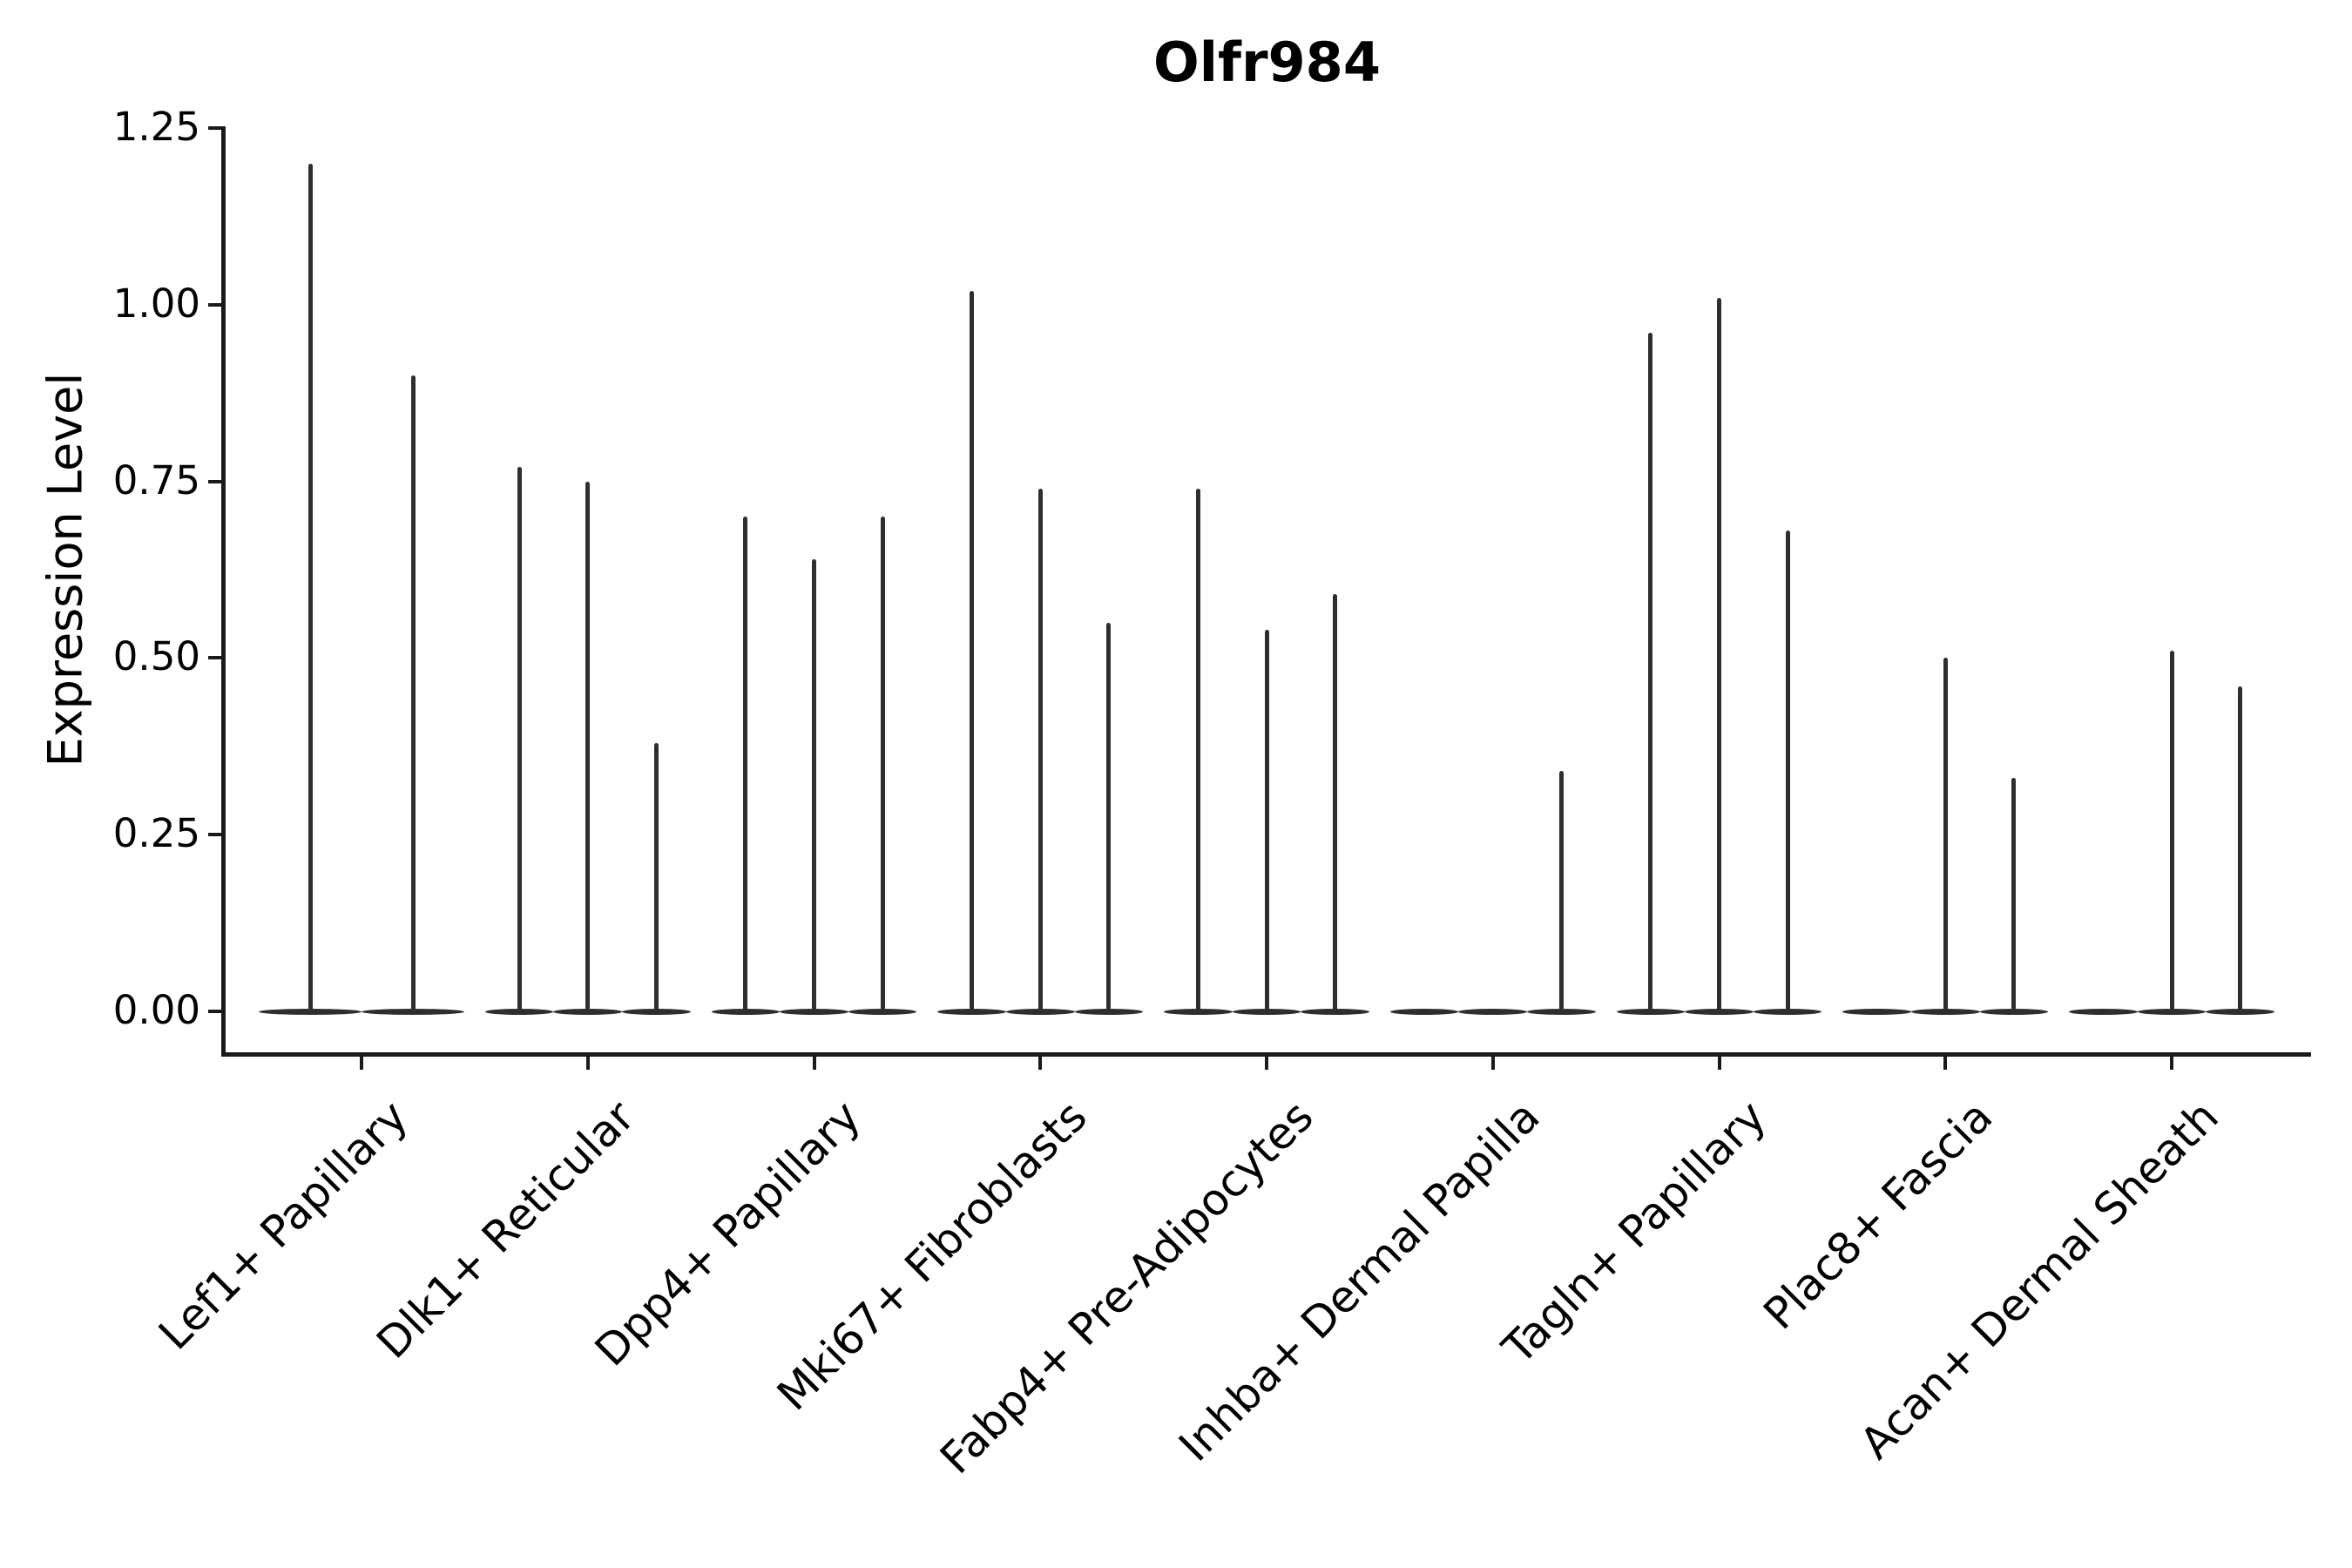  I want to click on x-tick-label: Inhba+ Dermal Papilla, so click(1359, 1281).